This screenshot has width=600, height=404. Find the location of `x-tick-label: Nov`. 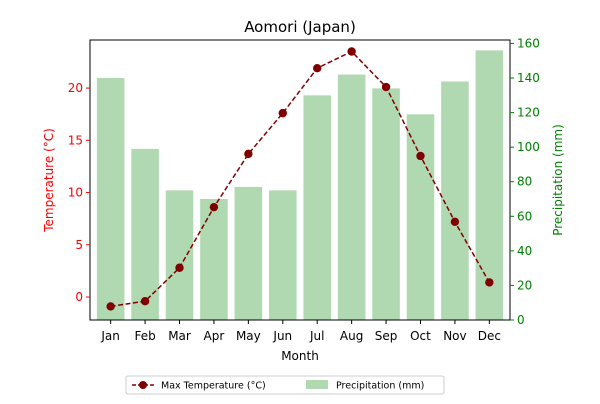

x-tick-label: Nov is located at coordinates (454, 336).